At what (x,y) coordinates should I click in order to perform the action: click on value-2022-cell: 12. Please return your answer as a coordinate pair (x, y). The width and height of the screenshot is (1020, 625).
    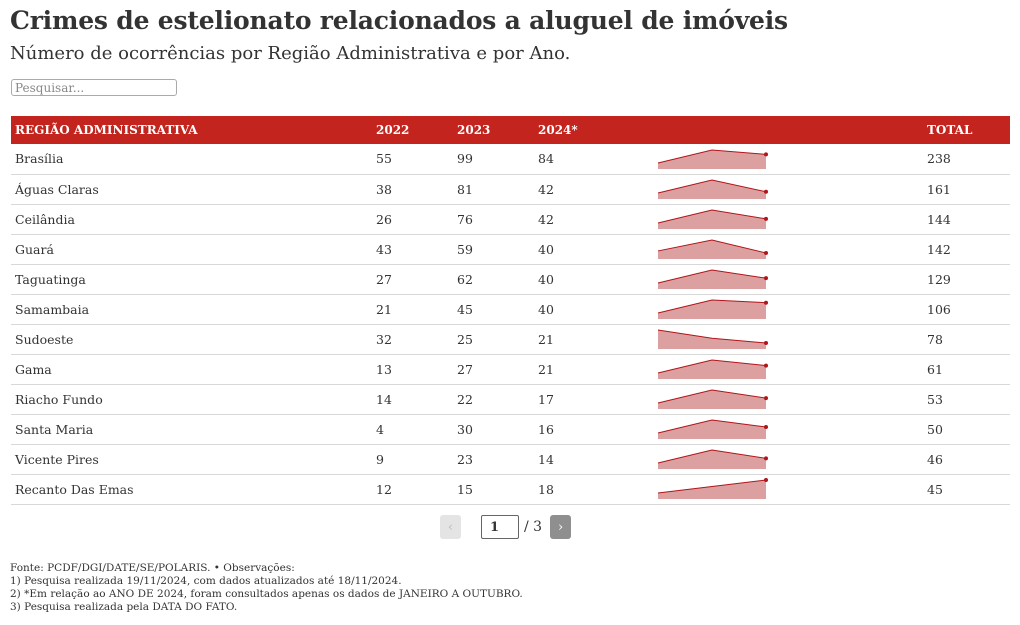
    Looking at the image, I should click on (384, 489).